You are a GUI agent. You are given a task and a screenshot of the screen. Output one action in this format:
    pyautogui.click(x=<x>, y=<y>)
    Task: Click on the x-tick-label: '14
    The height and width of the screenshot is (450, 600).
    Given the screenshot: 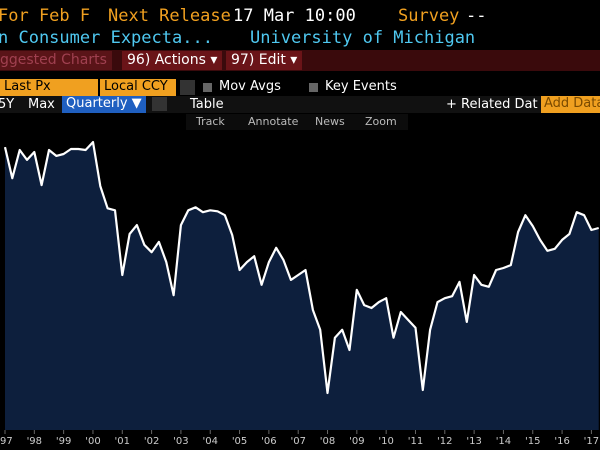 What is the action you would take?
    pyautogui.click(x=503, y=441)
    